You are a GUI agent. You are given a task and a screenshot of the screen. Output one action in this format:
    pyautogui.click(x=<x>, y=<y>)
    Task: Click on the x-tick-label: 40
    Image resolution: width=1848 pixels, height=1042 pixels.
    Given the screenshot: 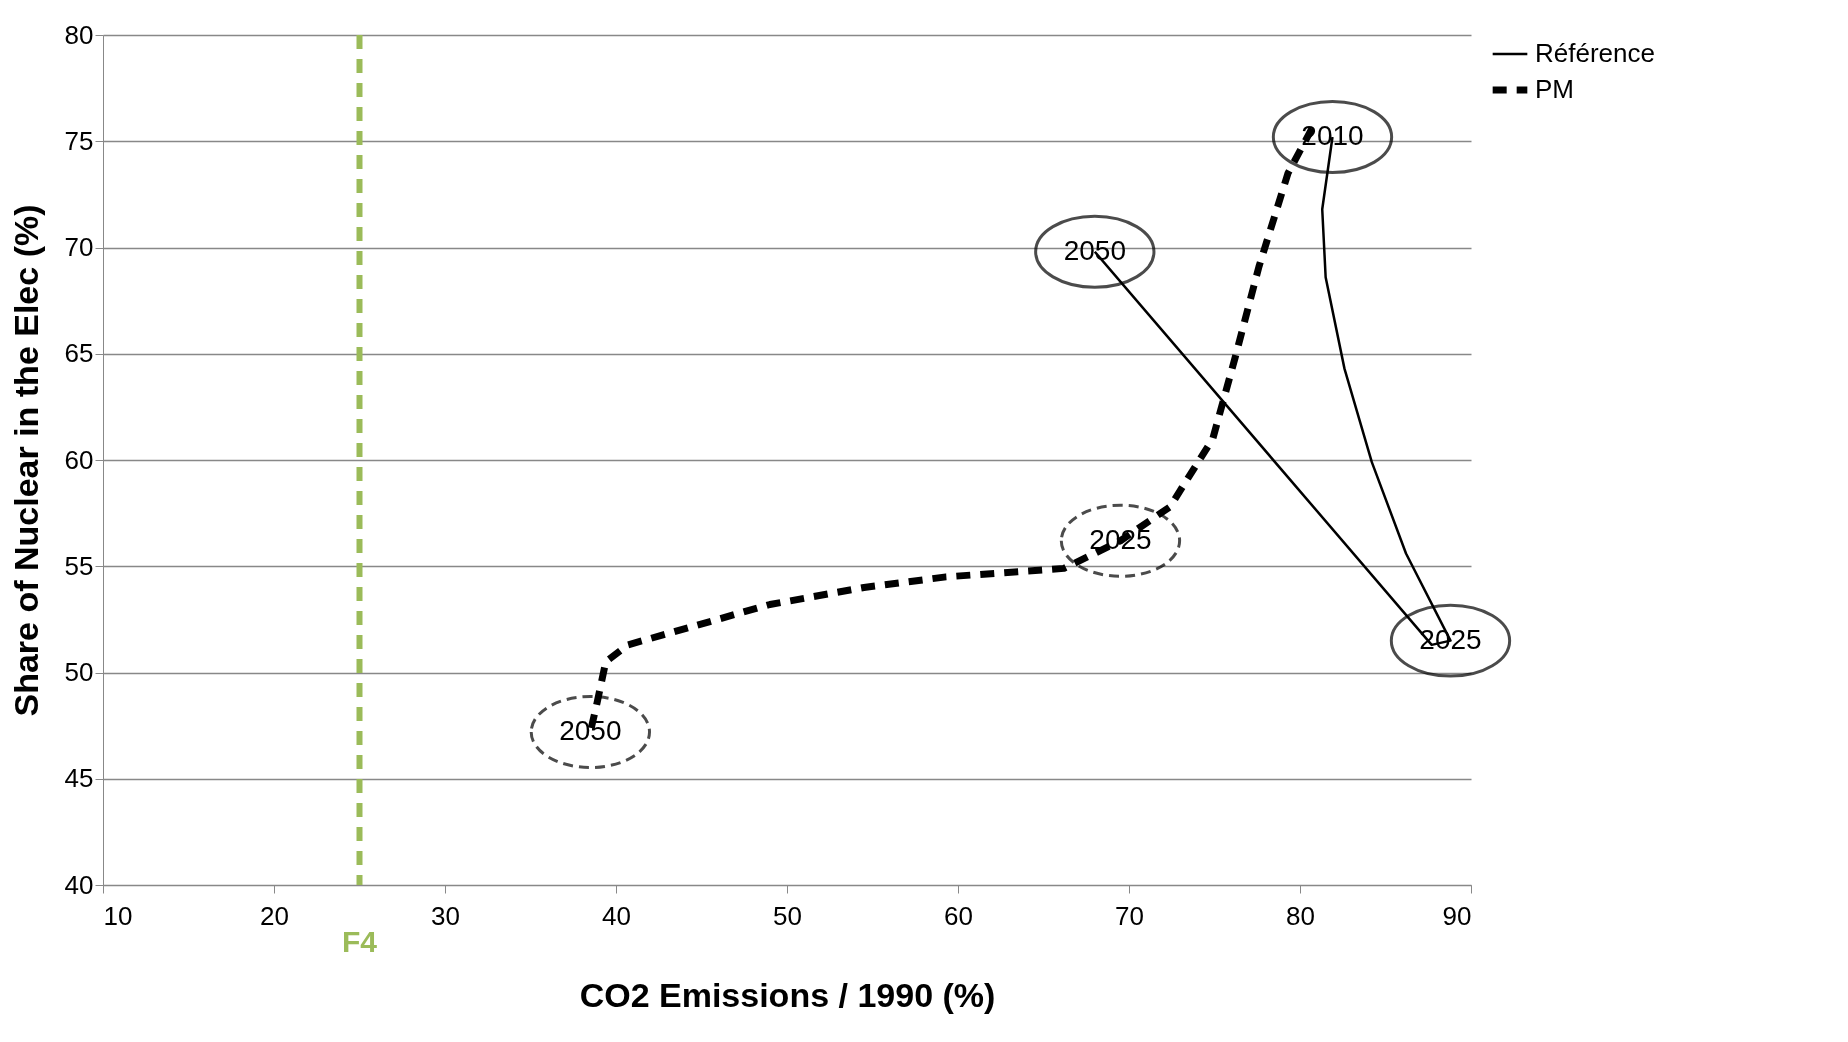 What is the action you would take?
    pyautogui.click(x=616, y=915)
    